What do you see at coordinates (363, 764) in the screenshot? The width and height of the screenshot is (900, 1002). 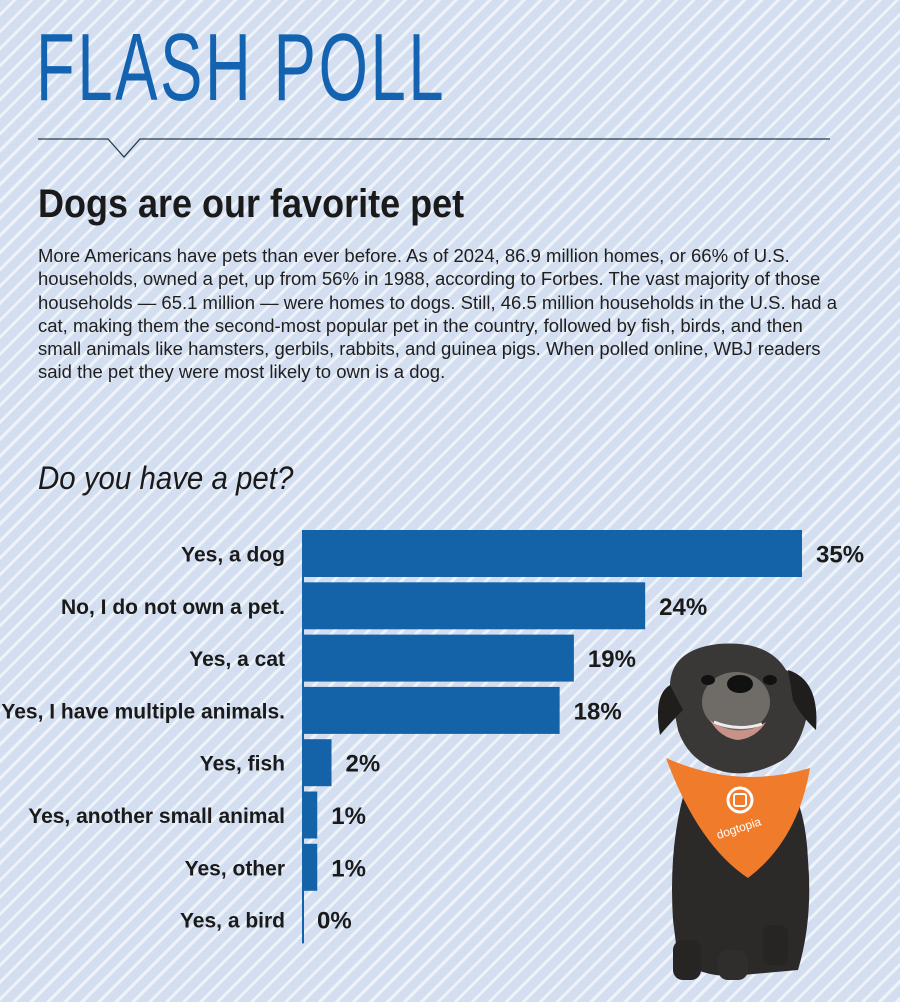 I see `value-label: 2%` at bounding box center [363, 764].